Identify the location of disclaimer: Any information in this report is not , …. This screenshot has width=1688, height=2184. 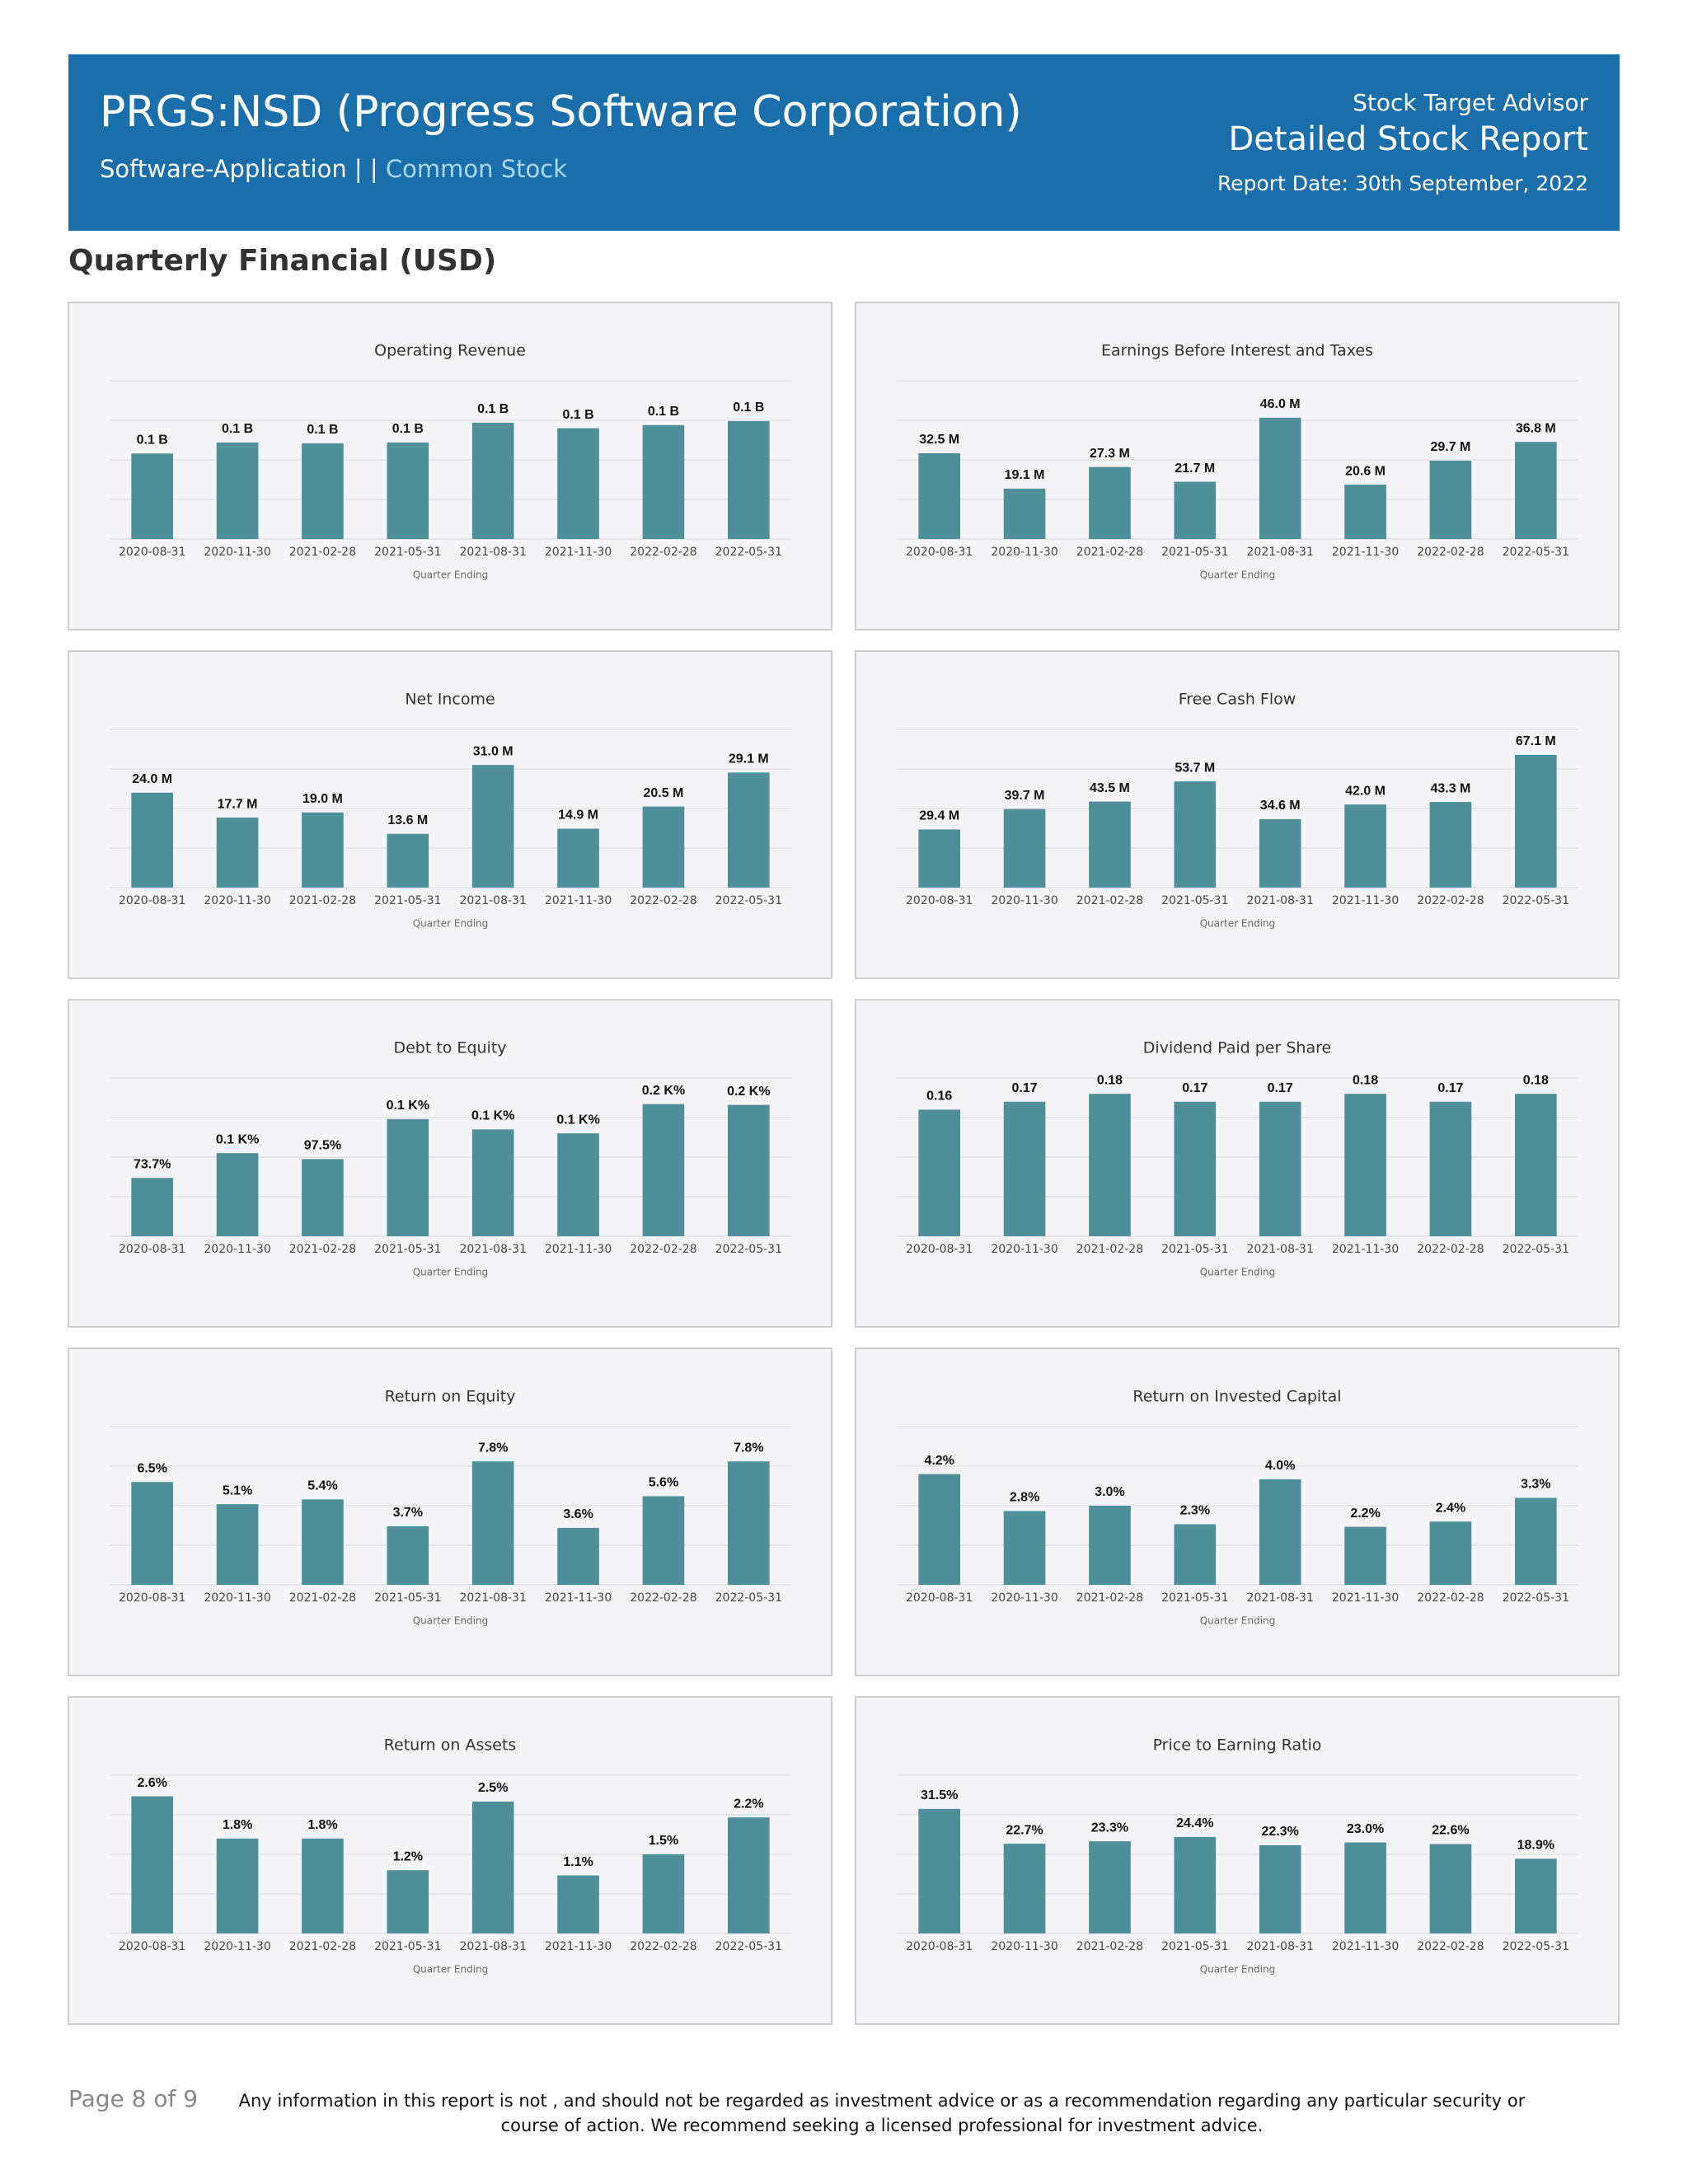
(882, 2113).